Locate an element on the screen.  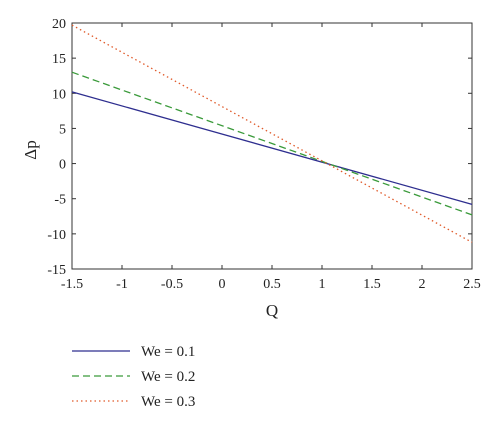
x-tick-label: 0.5 is located at coordinates (272, 284).